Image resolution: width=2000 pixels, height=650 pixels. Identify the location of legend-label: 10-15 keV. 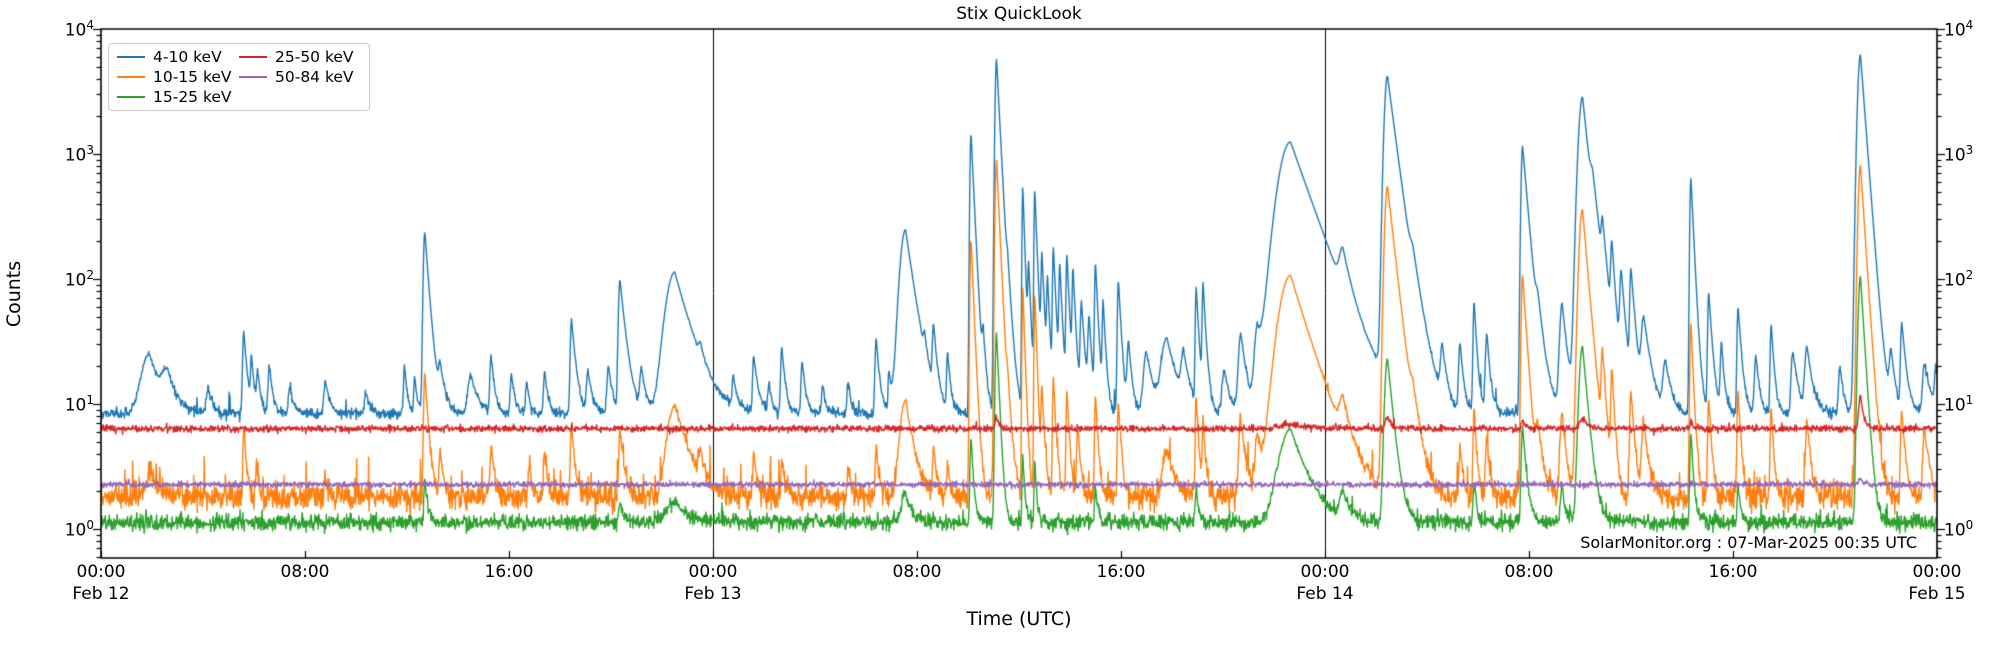
(192, 77).